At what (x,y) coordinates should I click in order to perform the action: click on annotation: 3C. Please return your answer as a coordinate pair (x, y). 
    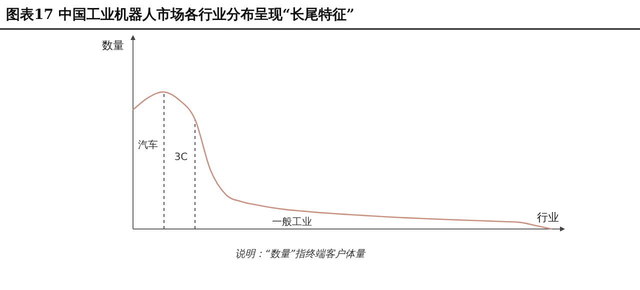
    Looking at the image, I should click on (181, 157).